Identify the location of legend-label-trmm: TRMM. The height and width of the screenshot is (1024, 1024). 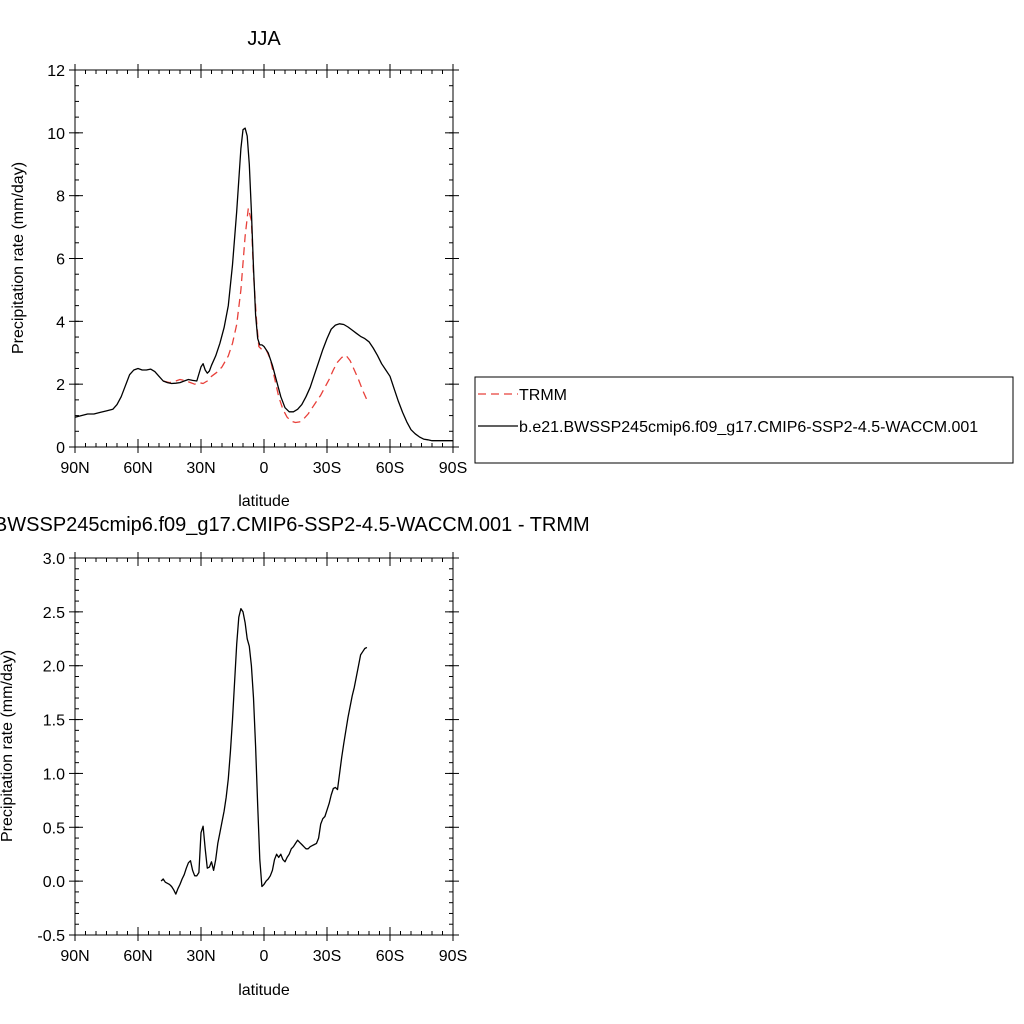
(543, 395).